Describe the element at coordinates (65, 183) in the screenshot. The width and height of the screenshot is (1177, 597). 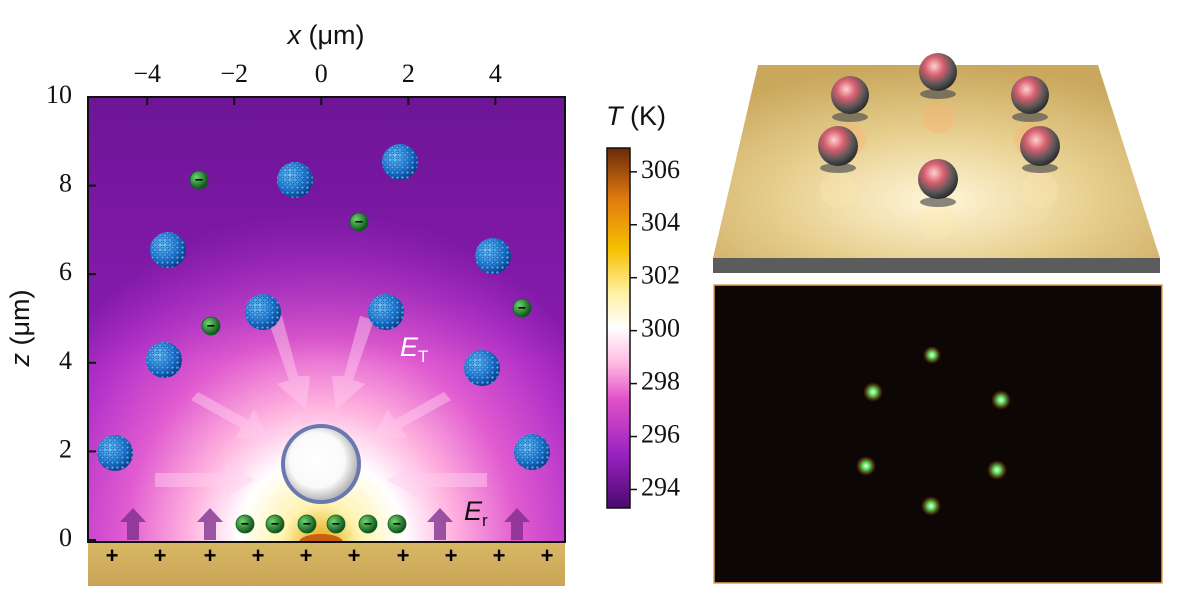
I see `y-tick-label: 8` at that location.